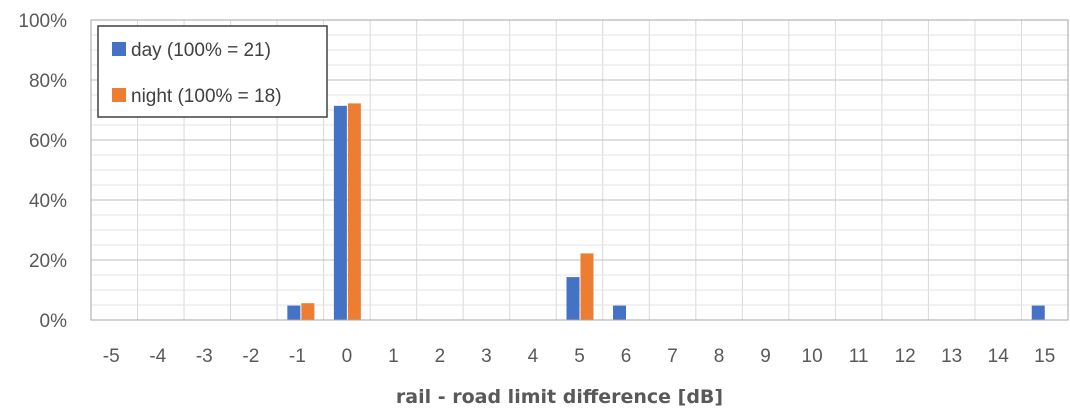 This screenshot has height=411, width=1070. What do you see at coordinates (951, 356) in the screenshot?
I see `x-tick-label: 13` at bounding box center [951, 356].